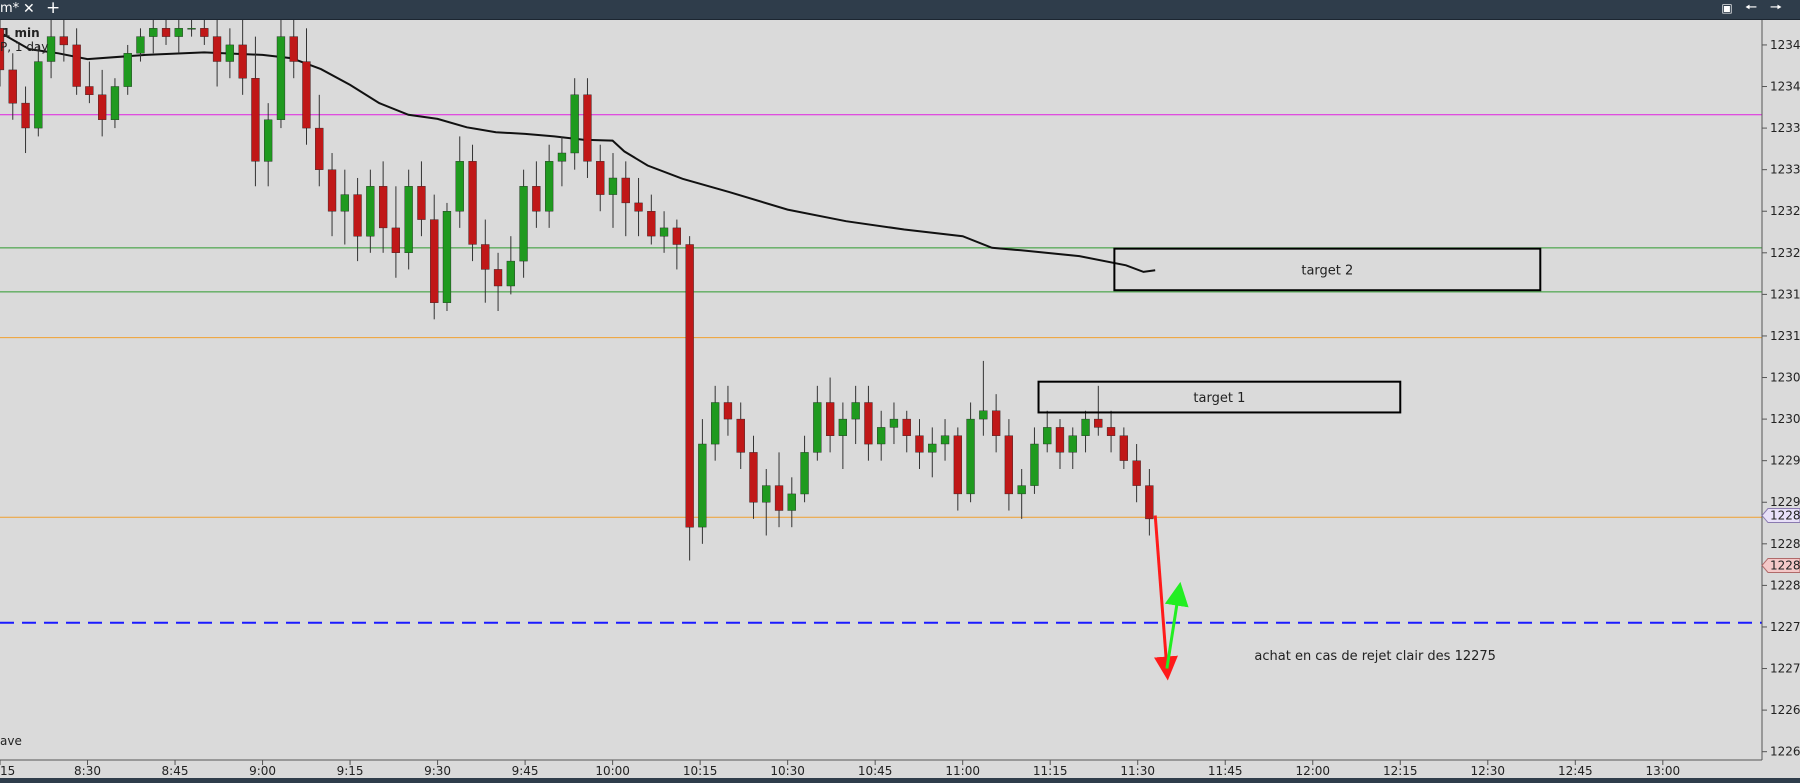  What do you see at coordinates (962, 771) in the screenshot?
I see `x-tick-label: 11:00` at bounding box center [962, 771].